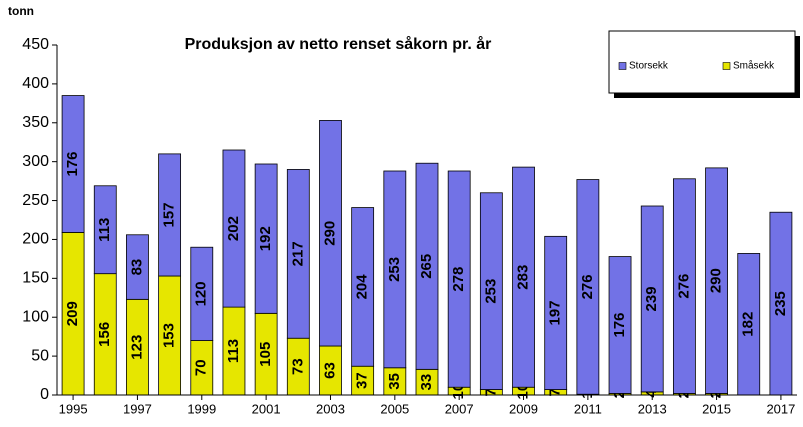 The image size is (803, 427). I want to click on value-label: 182, so click(748, 324).